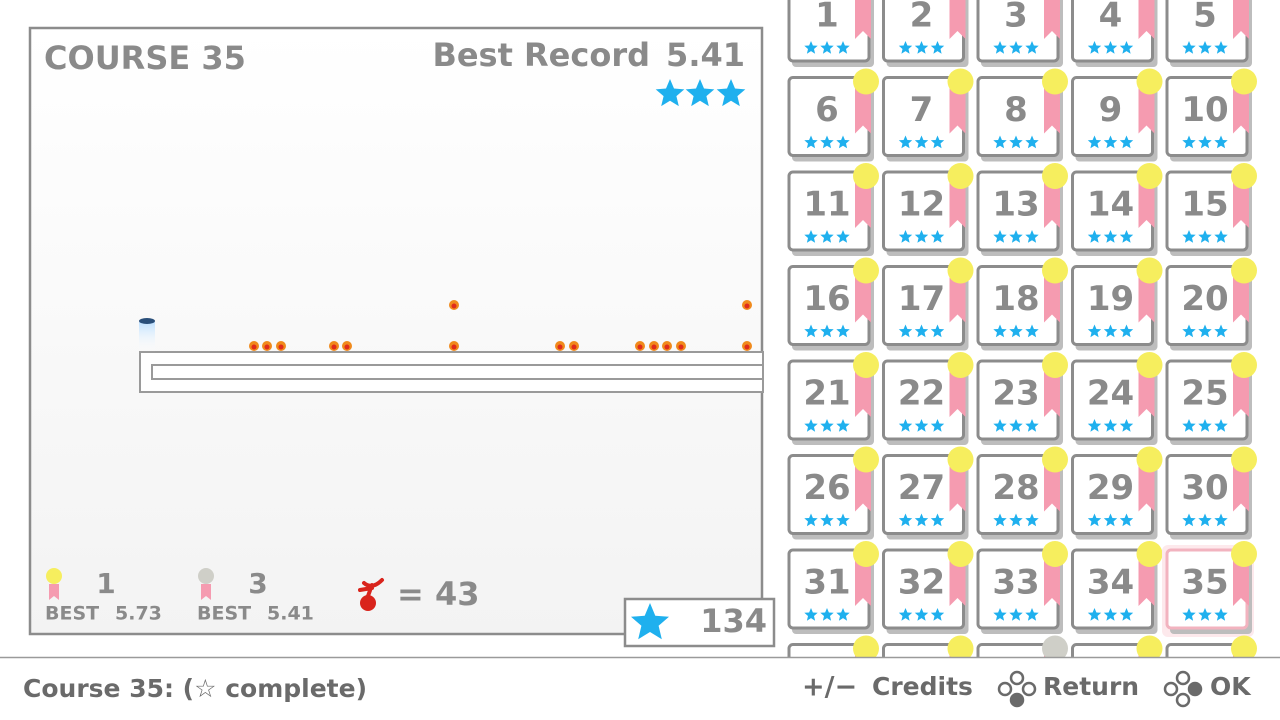 This screenshot has width=1280, height=720. Describe the element at coordinates (928, 209) in the screenshot. I see `course-tile: 12` at that location.